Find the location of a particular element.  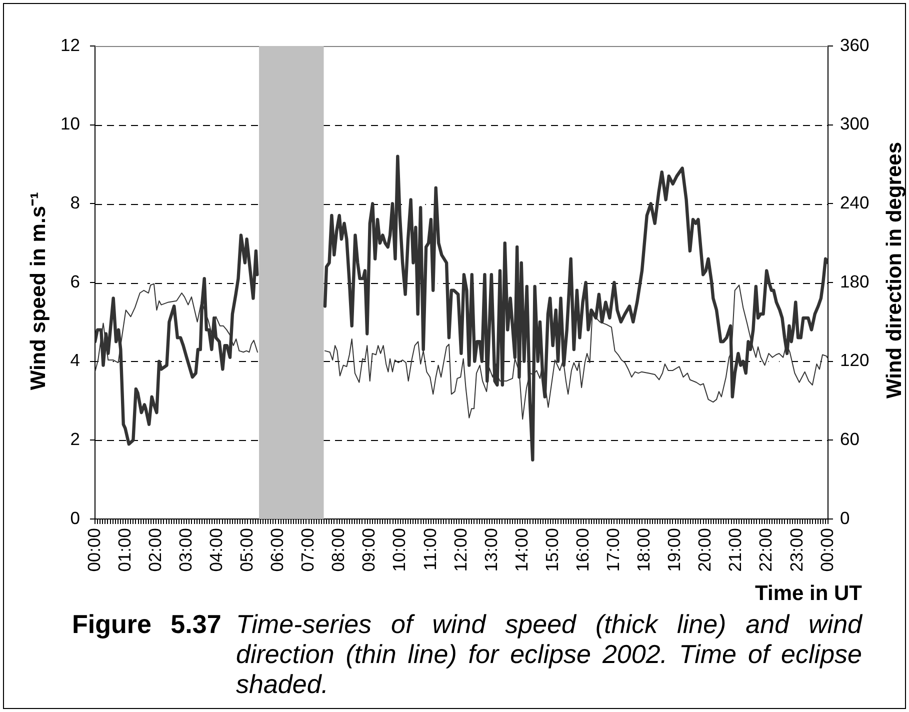

y2-tick-label: 240 is located at coordinates (855, 202).